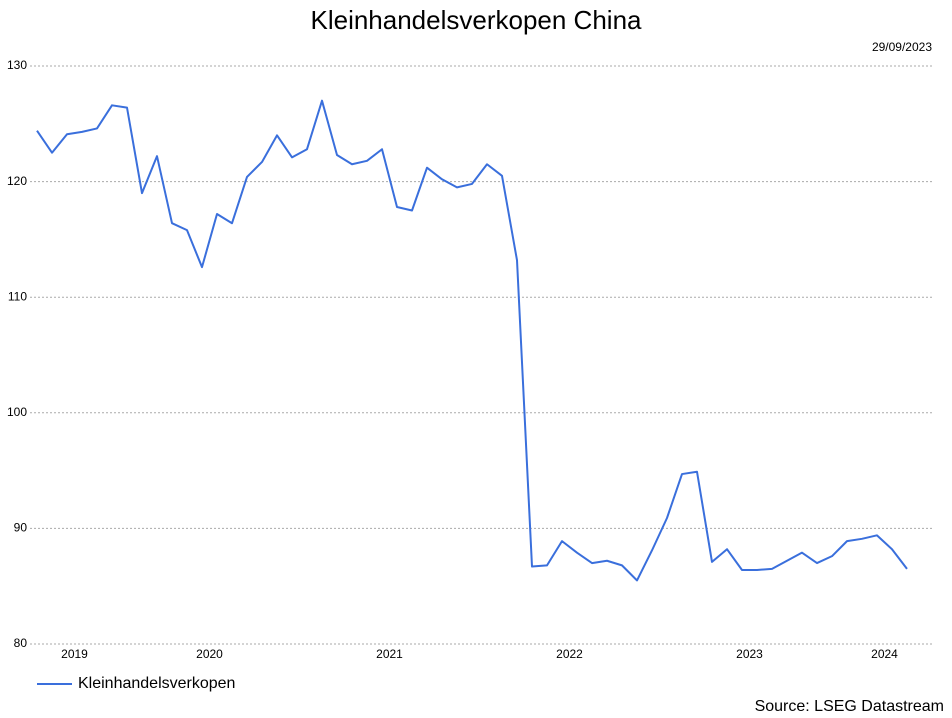 This screenshot has width=952, height=718. I want to click on x-tick-label: 2021, so click(389, 654).